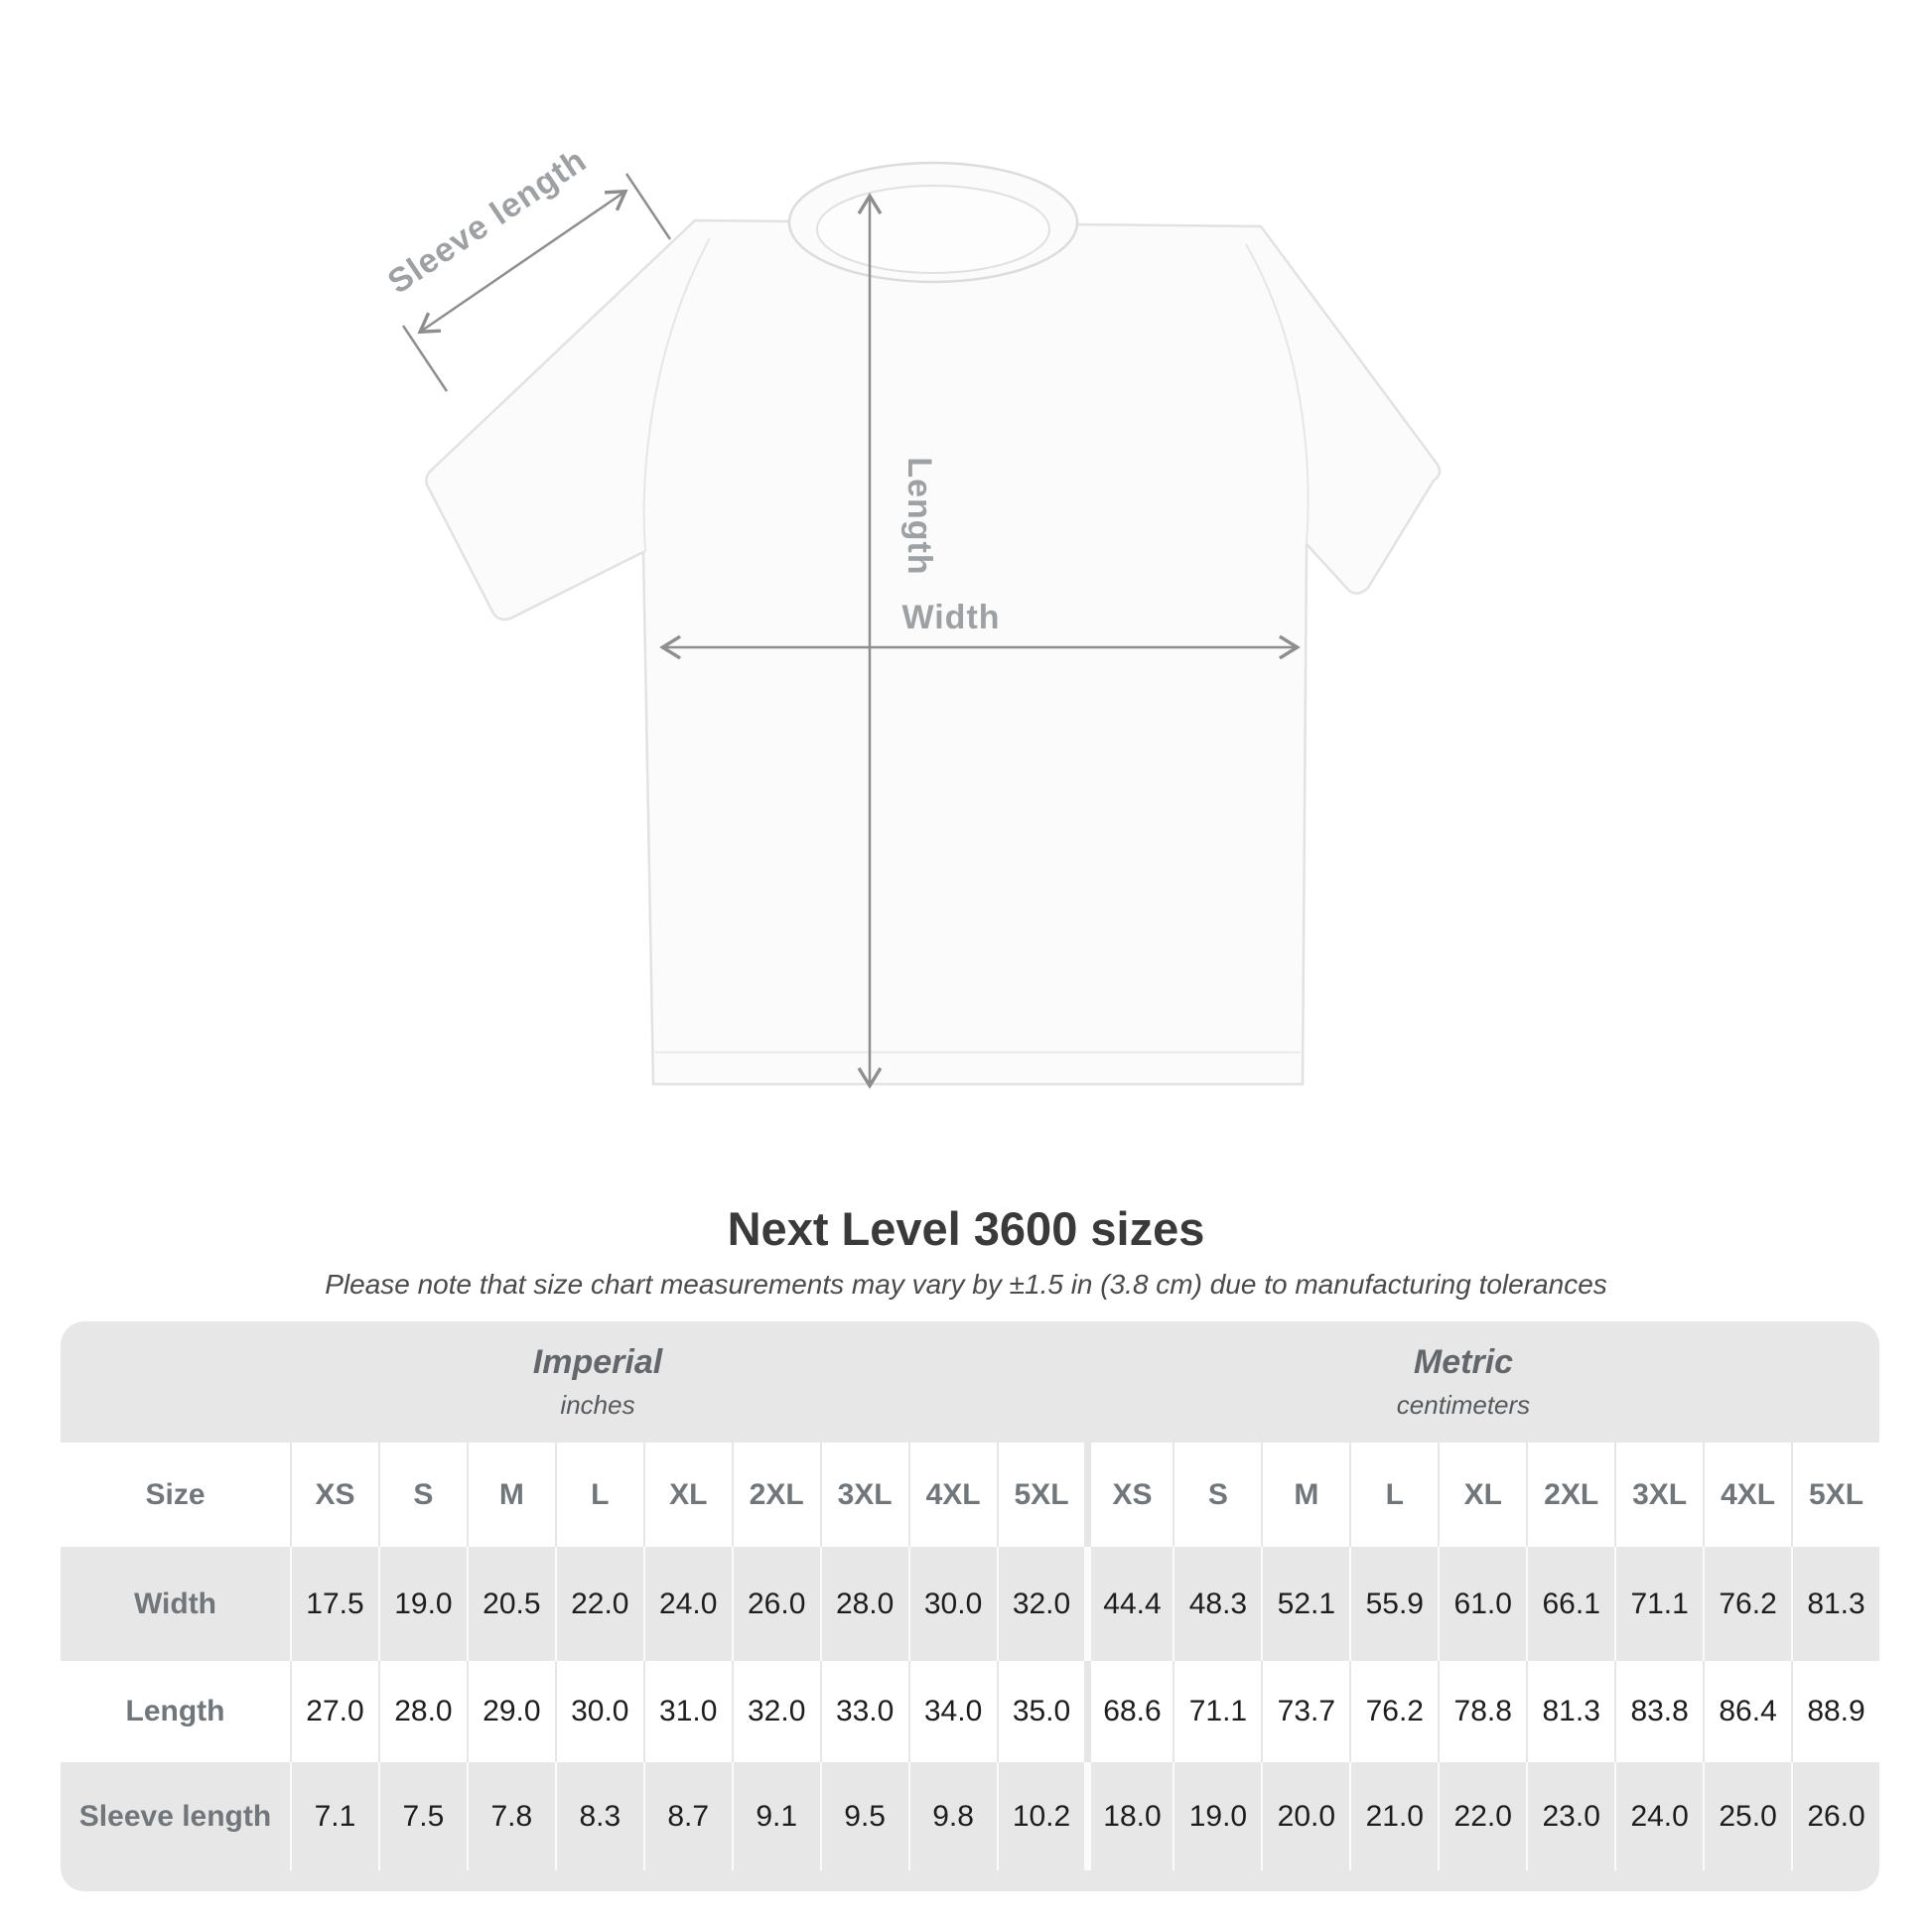  I want to click on table-cell: 48.3, so click(1217, 1604).